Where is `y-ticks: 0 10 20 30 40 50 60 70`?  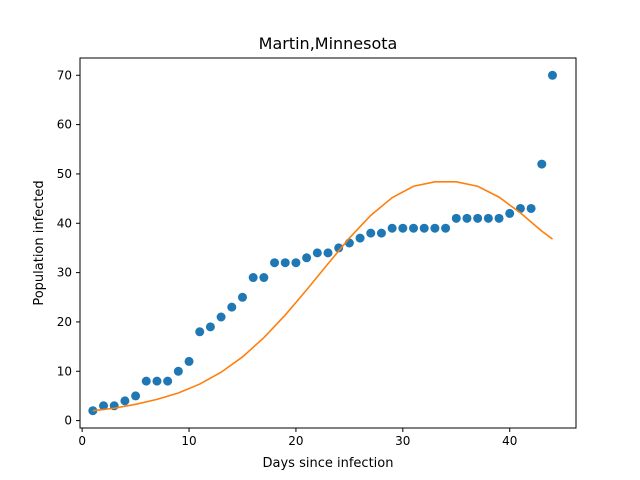 y-ticks: 0 10 20 30 40 50 60 70 is located at coordinates (68, 248).